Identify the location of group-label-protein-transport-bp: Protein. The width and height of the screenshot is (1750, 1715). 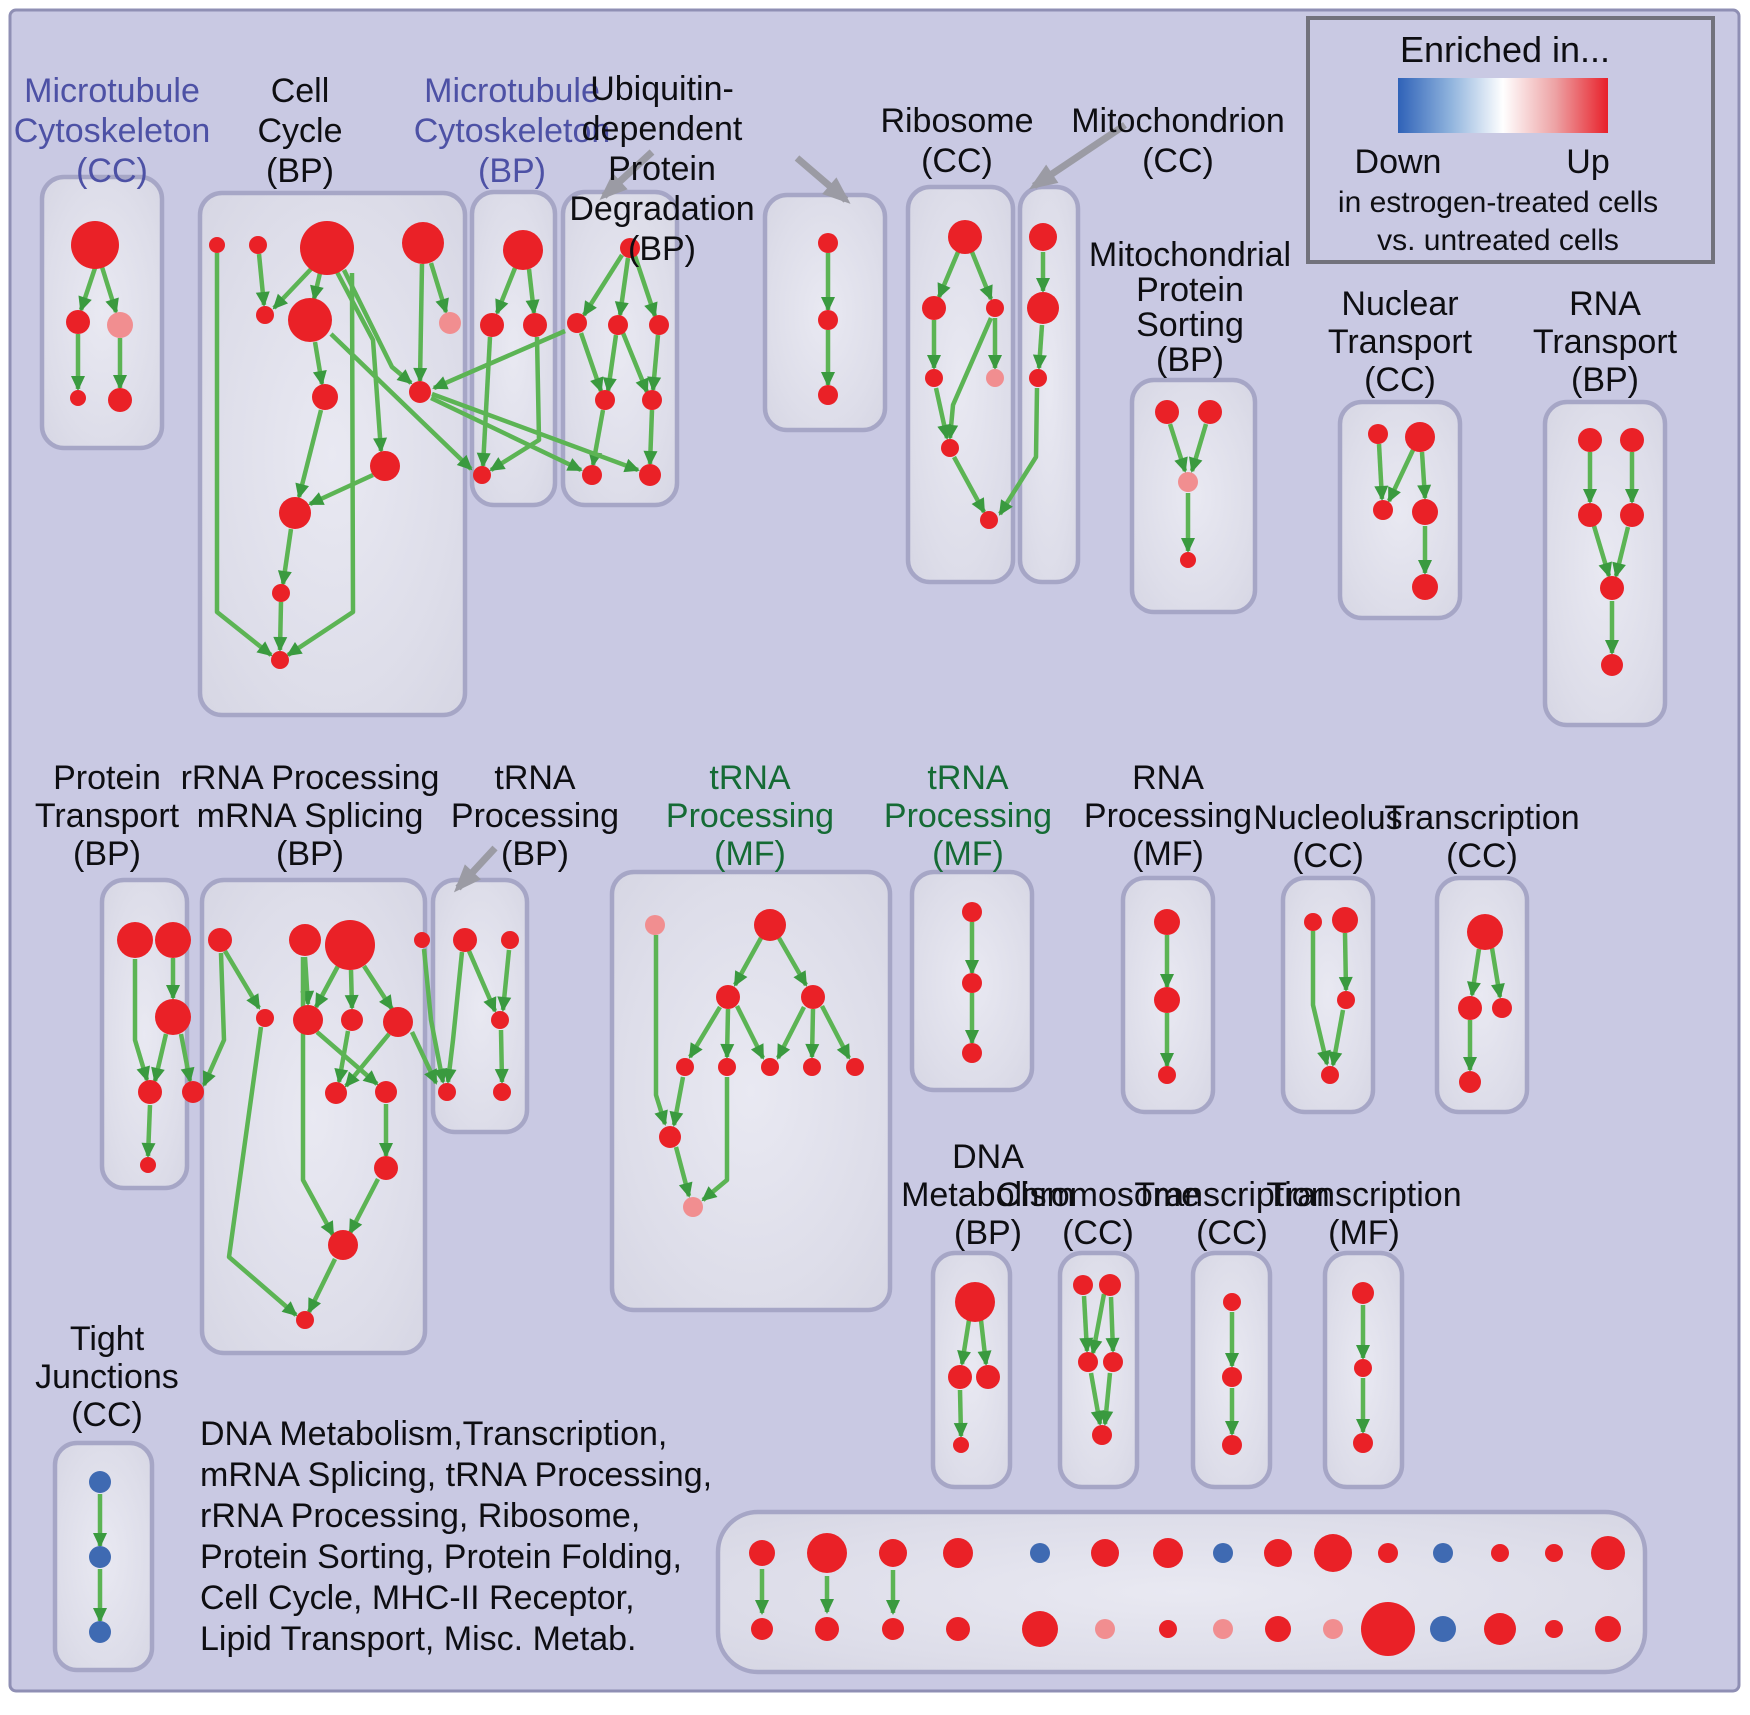
(107, 778).